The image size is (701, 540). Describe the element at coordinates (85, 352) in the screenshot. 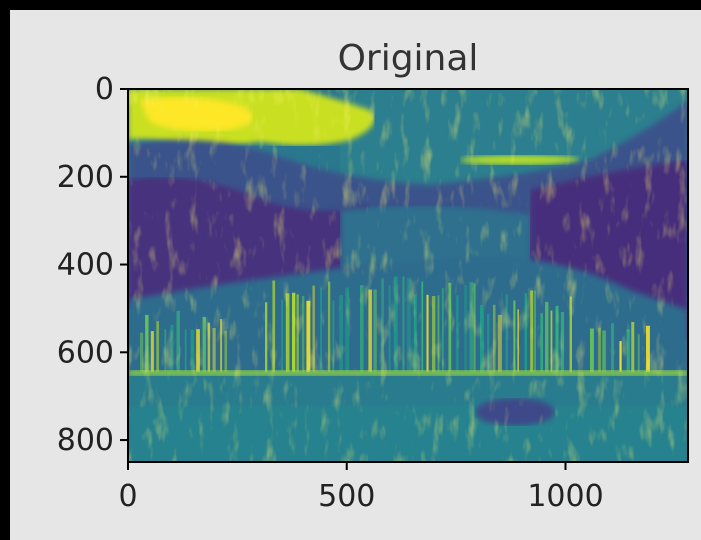

I see `y-tick-label: 600` at that location.